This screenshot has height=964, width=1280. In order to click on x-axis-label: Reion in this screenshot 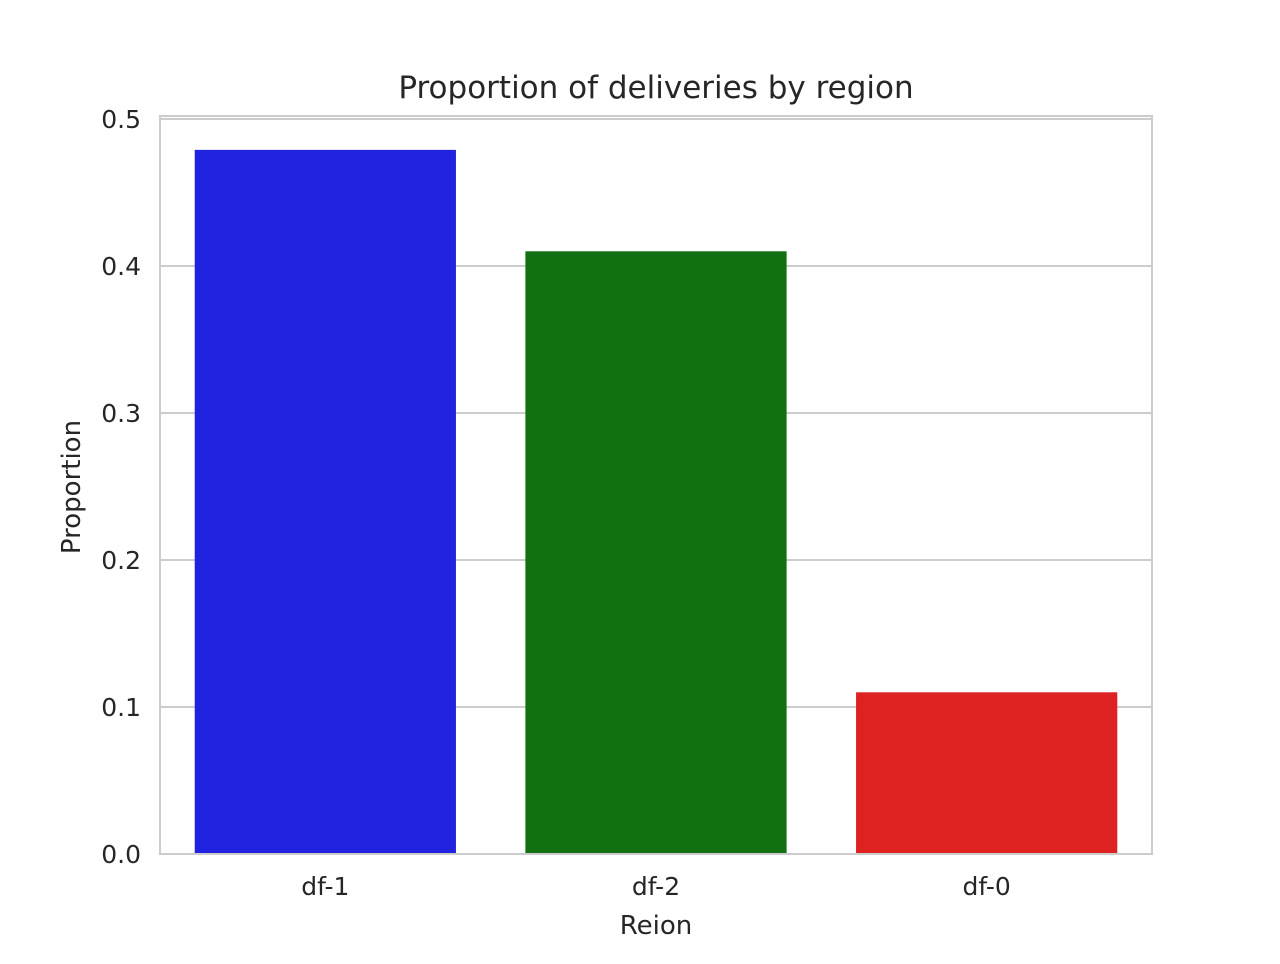, I will do `click(656, 926)`.